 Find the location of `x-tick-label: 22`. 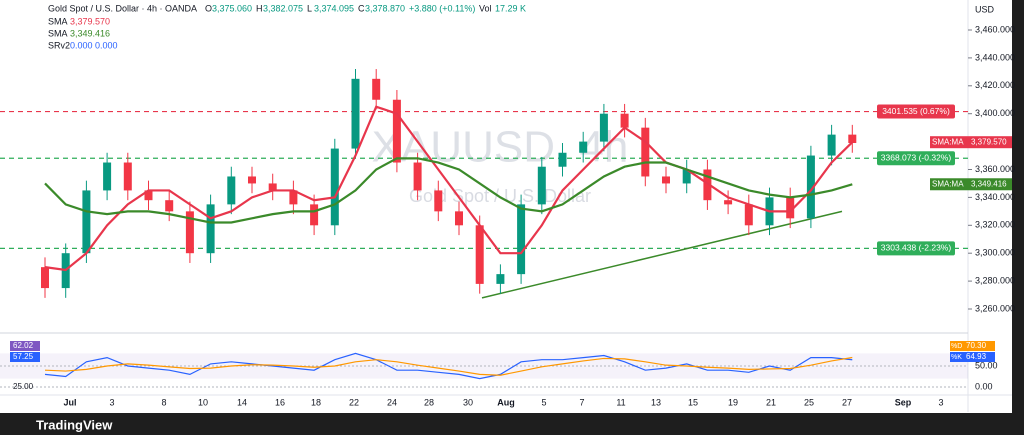

x-tick-label: 22 is located at coordinates (354, 402).